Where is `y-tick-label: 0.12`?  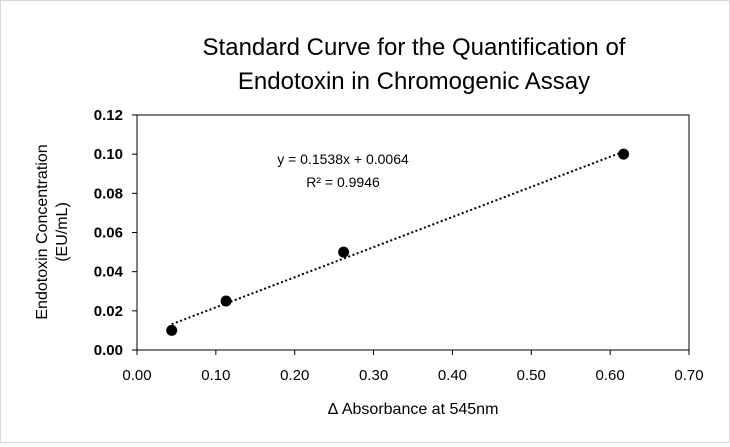 y-tick-label: 0.12 is located at coordinates (108, 115).